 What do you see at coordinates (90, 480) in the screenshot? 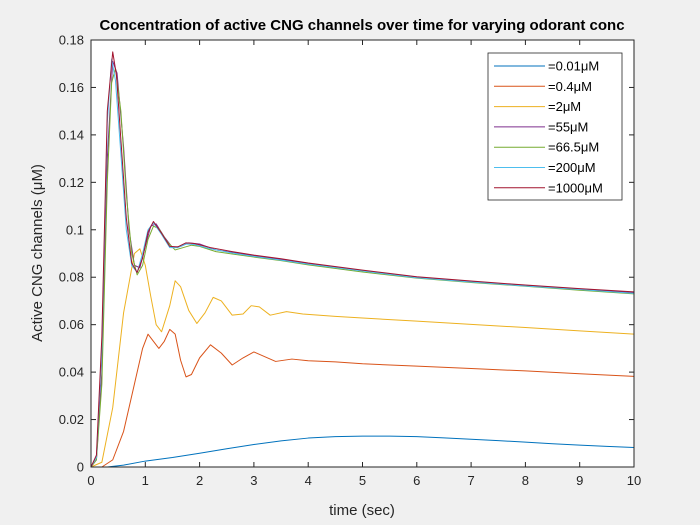
I see `x-tick-label: 0` at bounding box center [90, 480].